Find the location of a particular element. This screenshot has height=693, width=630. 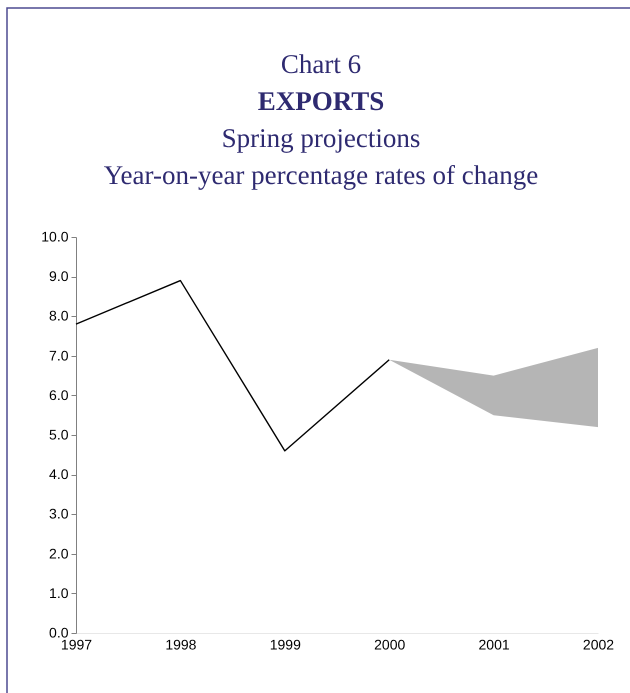

y-tick-label: 7.0 is located at coordinates (59, 355).